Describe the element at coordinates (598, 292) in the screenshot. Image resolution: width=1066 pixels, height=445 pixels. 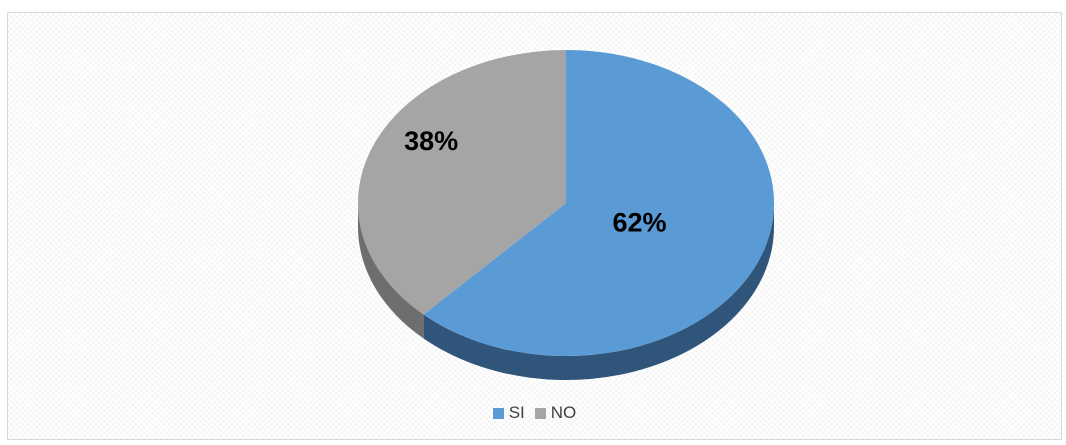
I see `pie-side-si` at that location.